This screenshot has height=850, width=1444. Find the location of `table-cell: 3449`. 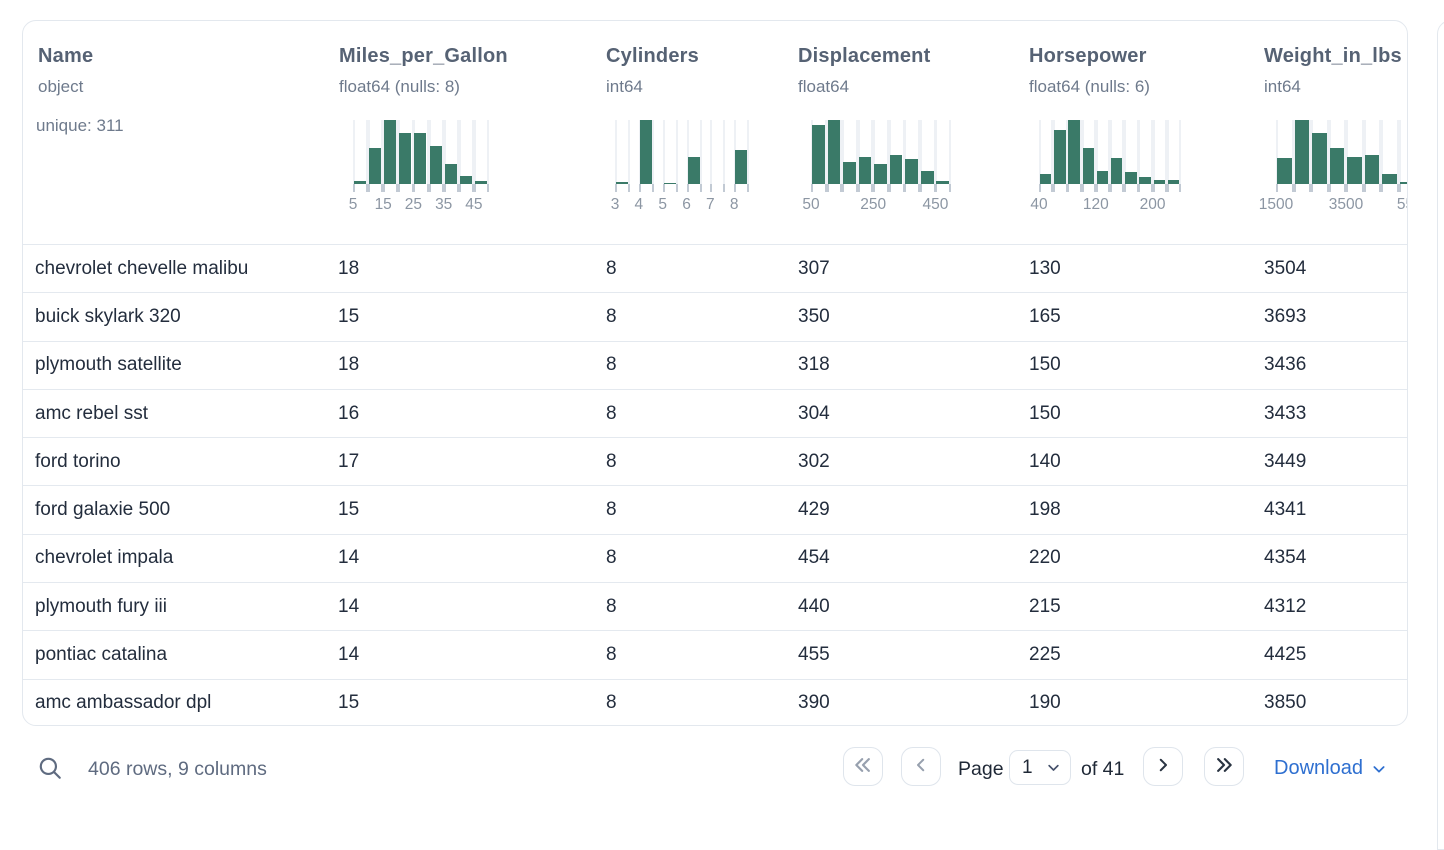

table-cell: 3449 is located at coordinates (1285, 461).